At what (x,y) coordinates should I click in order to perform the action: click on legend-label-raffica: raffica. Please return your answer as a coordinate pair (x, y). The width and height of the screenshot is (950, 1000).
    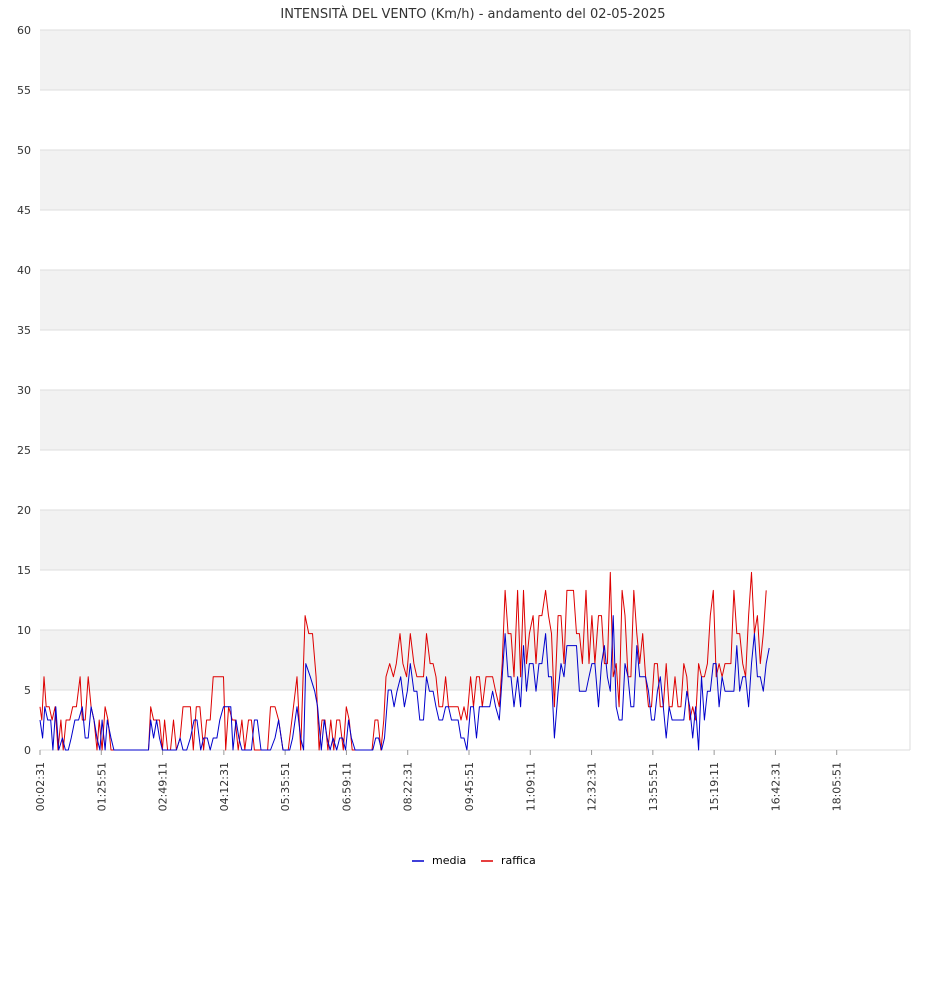
    Looking at the image, I should click on (518, 860).